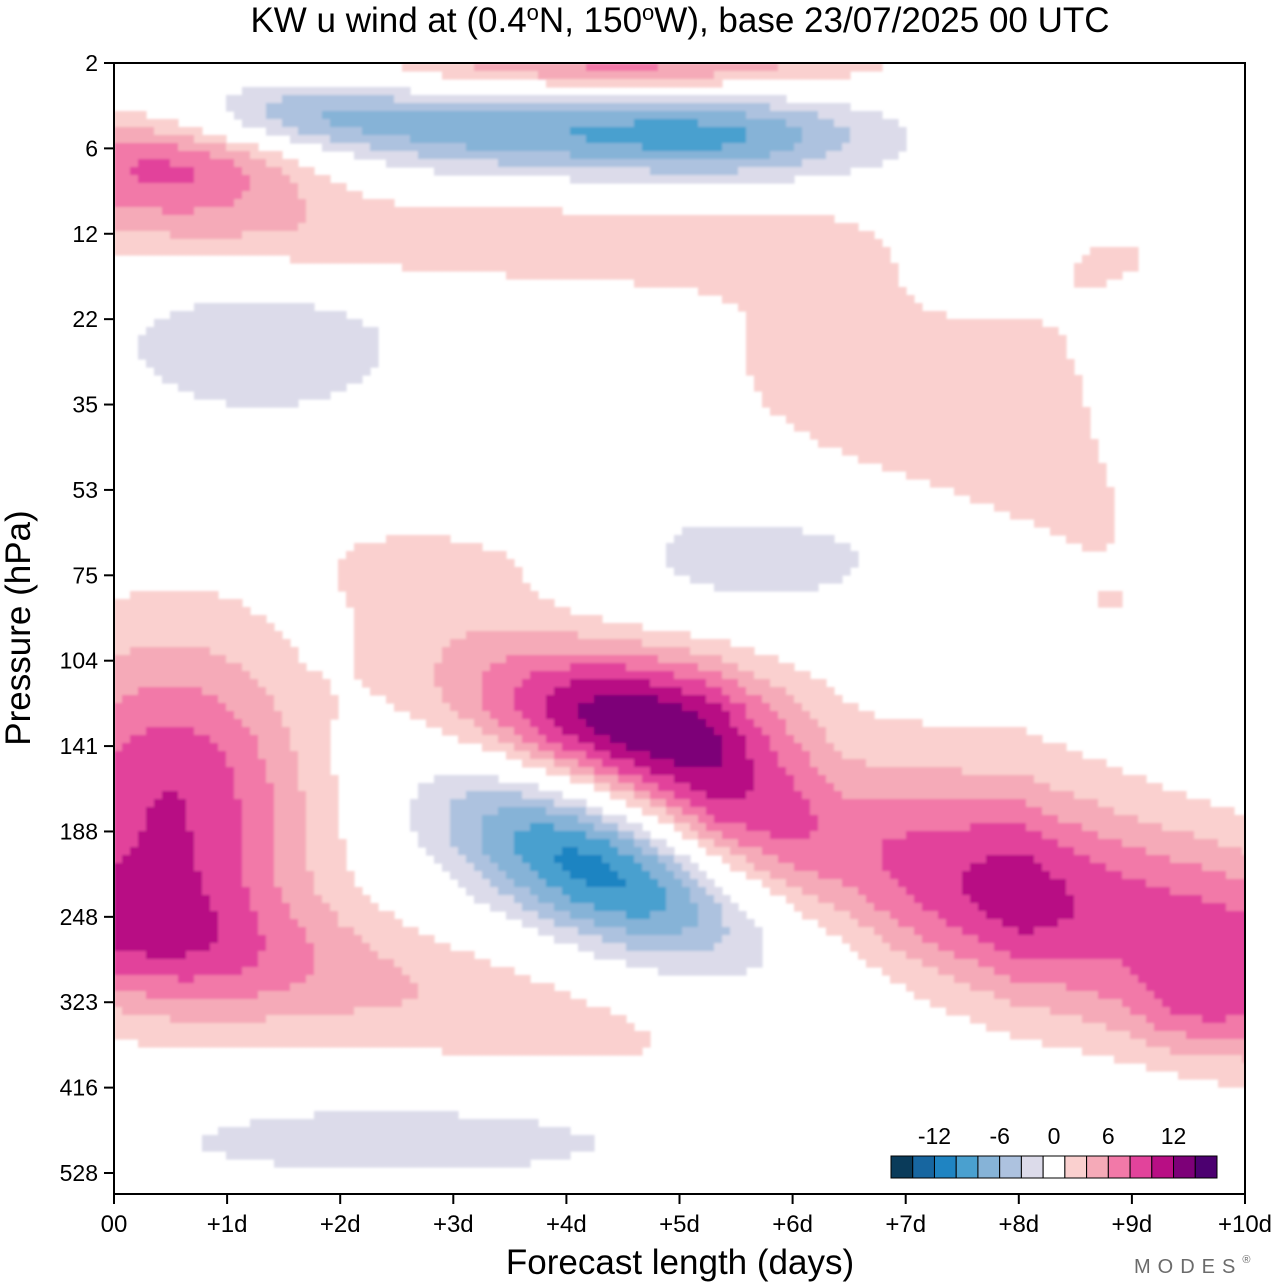 The height and width of the screenshot is (1286, 1280). Describe the element at coordinates (227, 1224) in the screenshot. I see `x-tick-label: +1d` at that location.